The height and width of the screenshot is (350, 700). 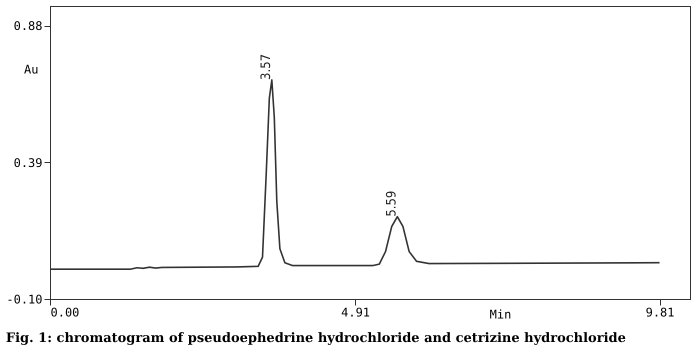 What do you see at coordinates (392, 203) in the screenshot?
I see `annotation: 5.59` at bounding box center [392, 203].